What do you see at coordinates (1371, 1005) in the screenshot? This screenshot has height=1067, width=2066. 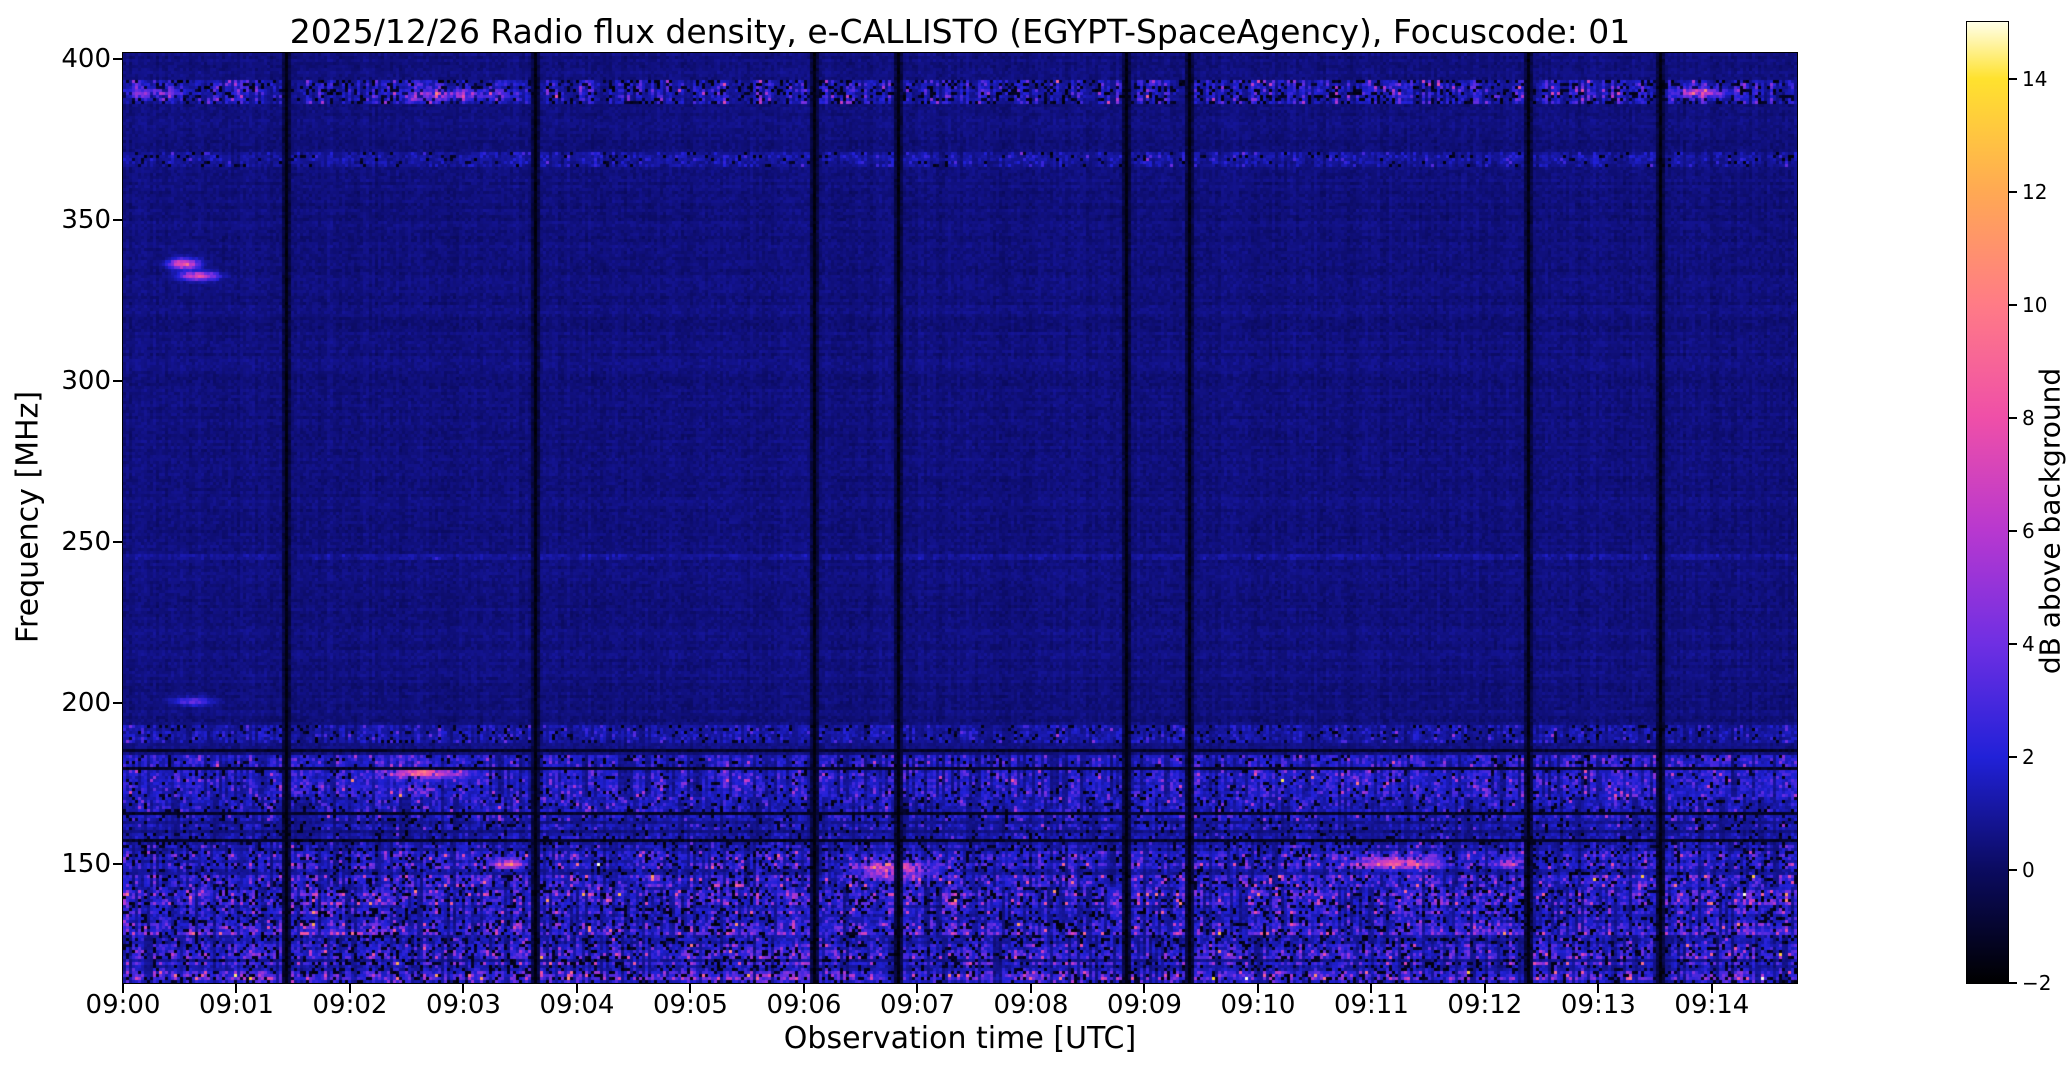 I see `x-tick-label: 09:11` at bounding box center [1371, 1005].